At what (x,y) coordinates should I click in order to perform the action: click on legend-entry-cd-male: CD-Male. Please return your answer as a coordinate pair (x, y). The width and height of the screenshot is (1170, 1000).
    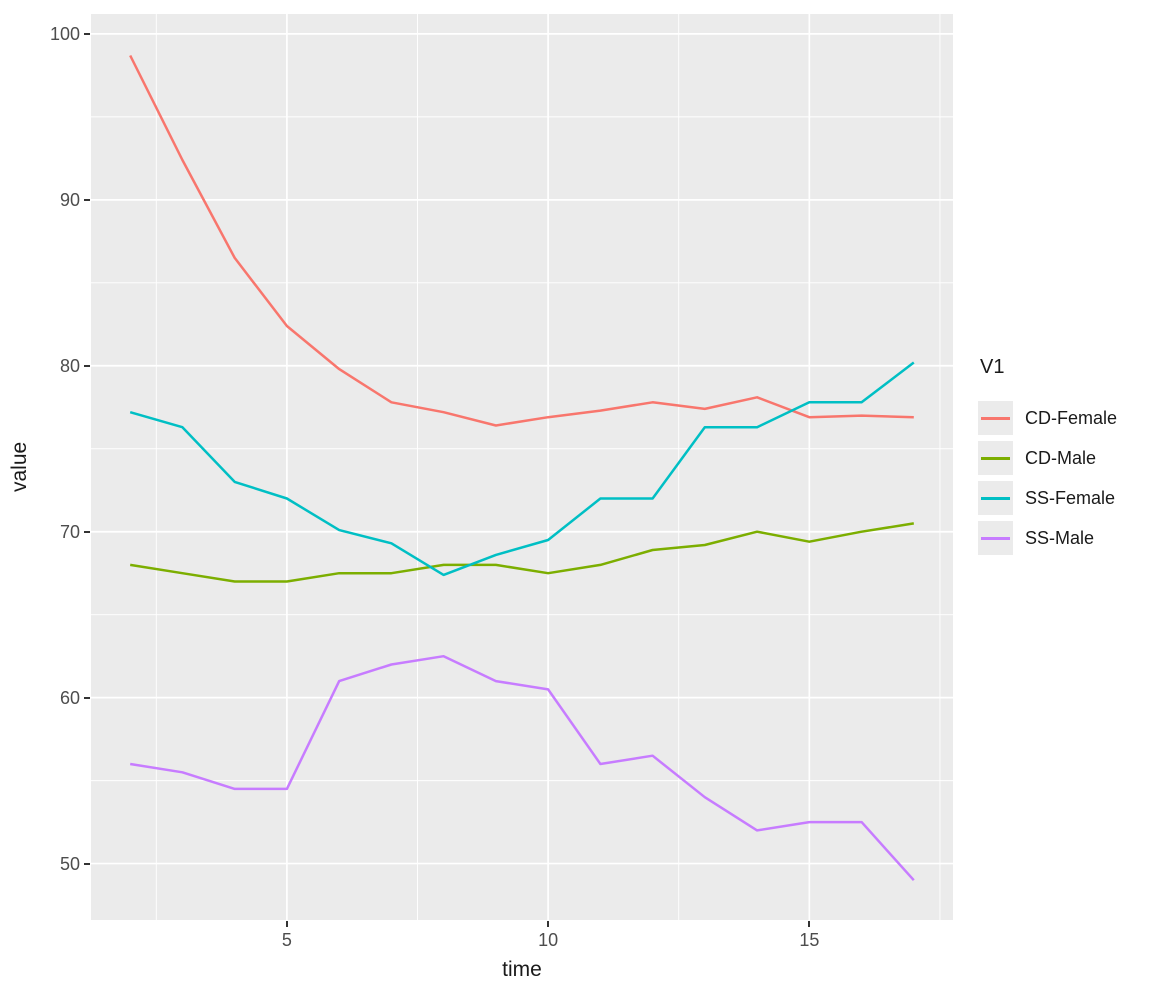
    Looking at the image, I should click on (1072, 458).